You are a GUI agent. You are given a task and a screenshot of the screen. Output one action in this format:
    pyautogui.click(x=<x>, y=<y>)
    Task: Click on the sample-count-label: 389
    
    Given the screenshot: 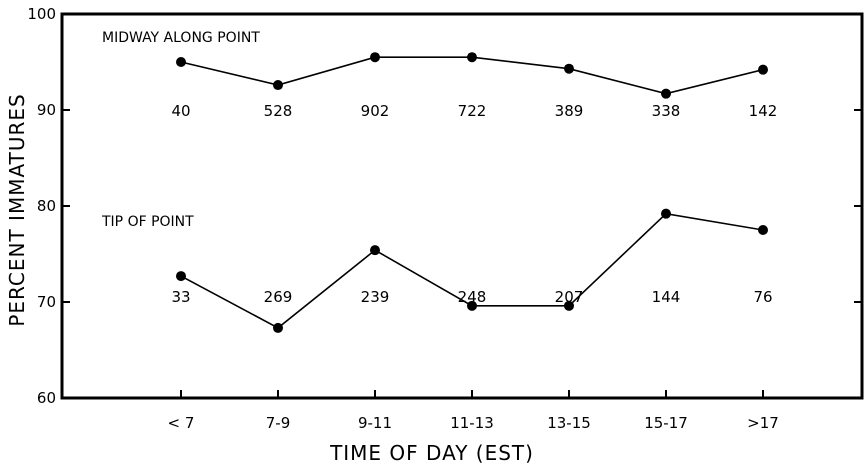 What is the action you would take?
    pyautogui.click(x=569, y=111)
    